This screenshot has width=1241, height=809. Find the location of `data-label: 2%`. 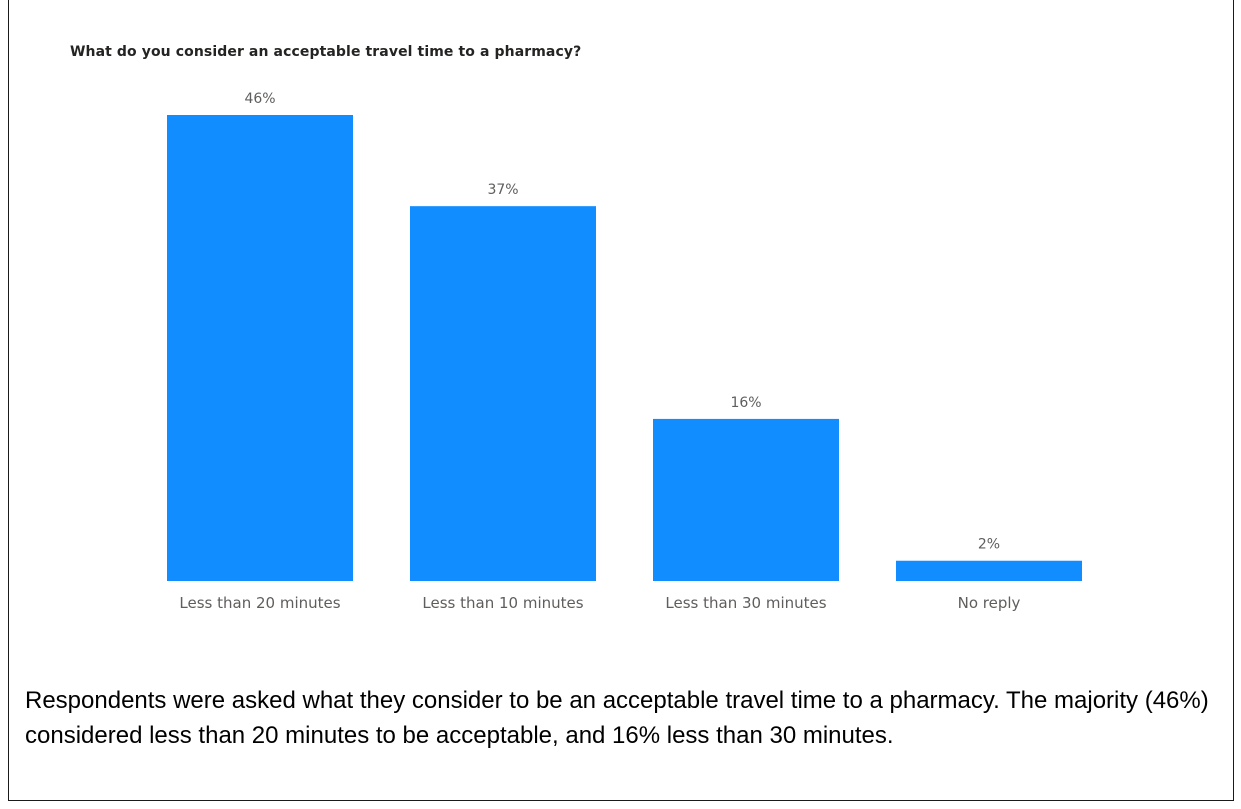

data-label: 2% is located at coordinates (989, 545).